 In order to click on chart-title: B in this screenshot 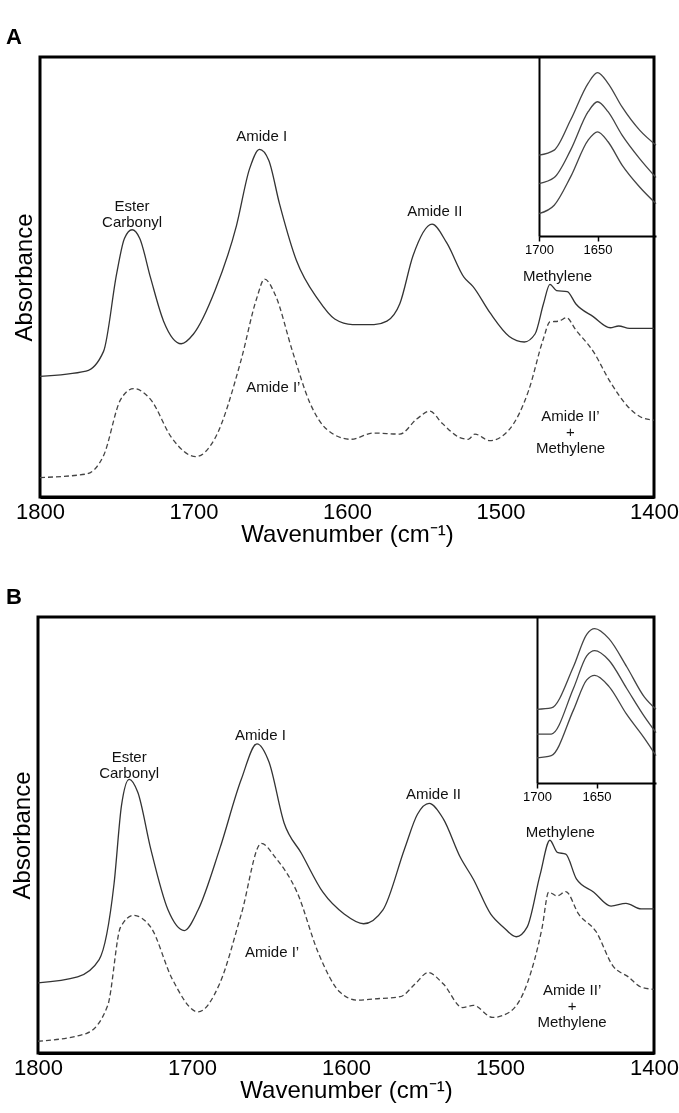, I will do `click(14, 596)`.